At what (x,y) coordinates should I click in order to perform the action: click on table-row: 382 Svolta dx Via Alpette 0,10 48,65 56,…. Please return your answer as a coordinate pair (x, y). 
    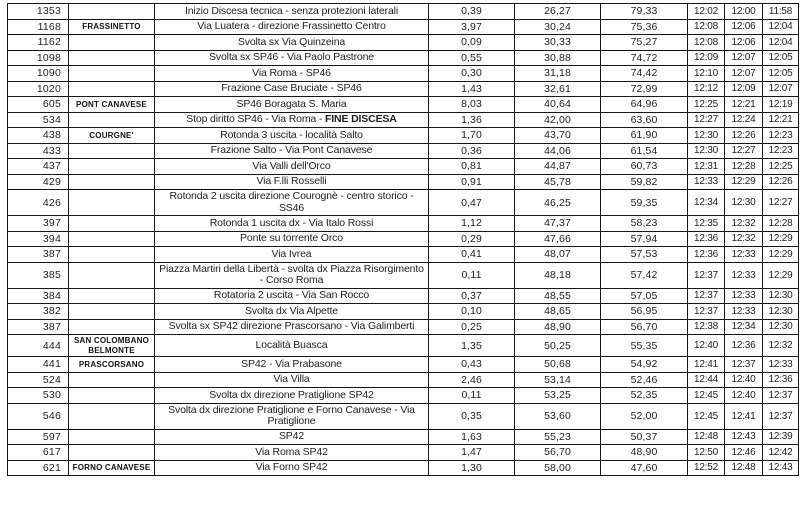
    Looking at the image, I should click on (403, 311).